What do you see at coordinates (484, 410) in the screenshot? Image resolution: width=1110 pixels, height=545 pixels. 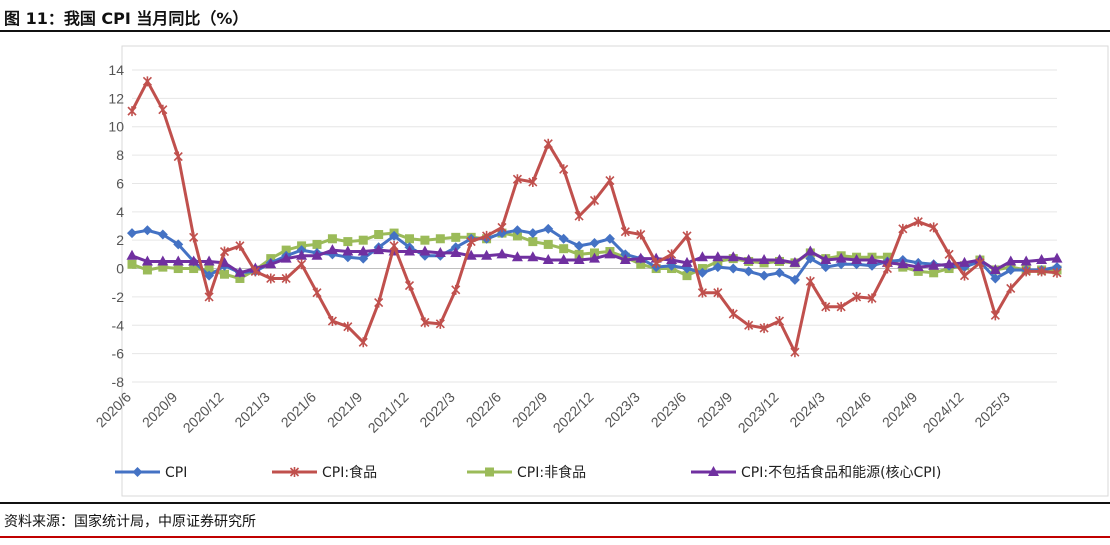 I see `x-tick-label: 2022/6` at bounding box center [484, 410].